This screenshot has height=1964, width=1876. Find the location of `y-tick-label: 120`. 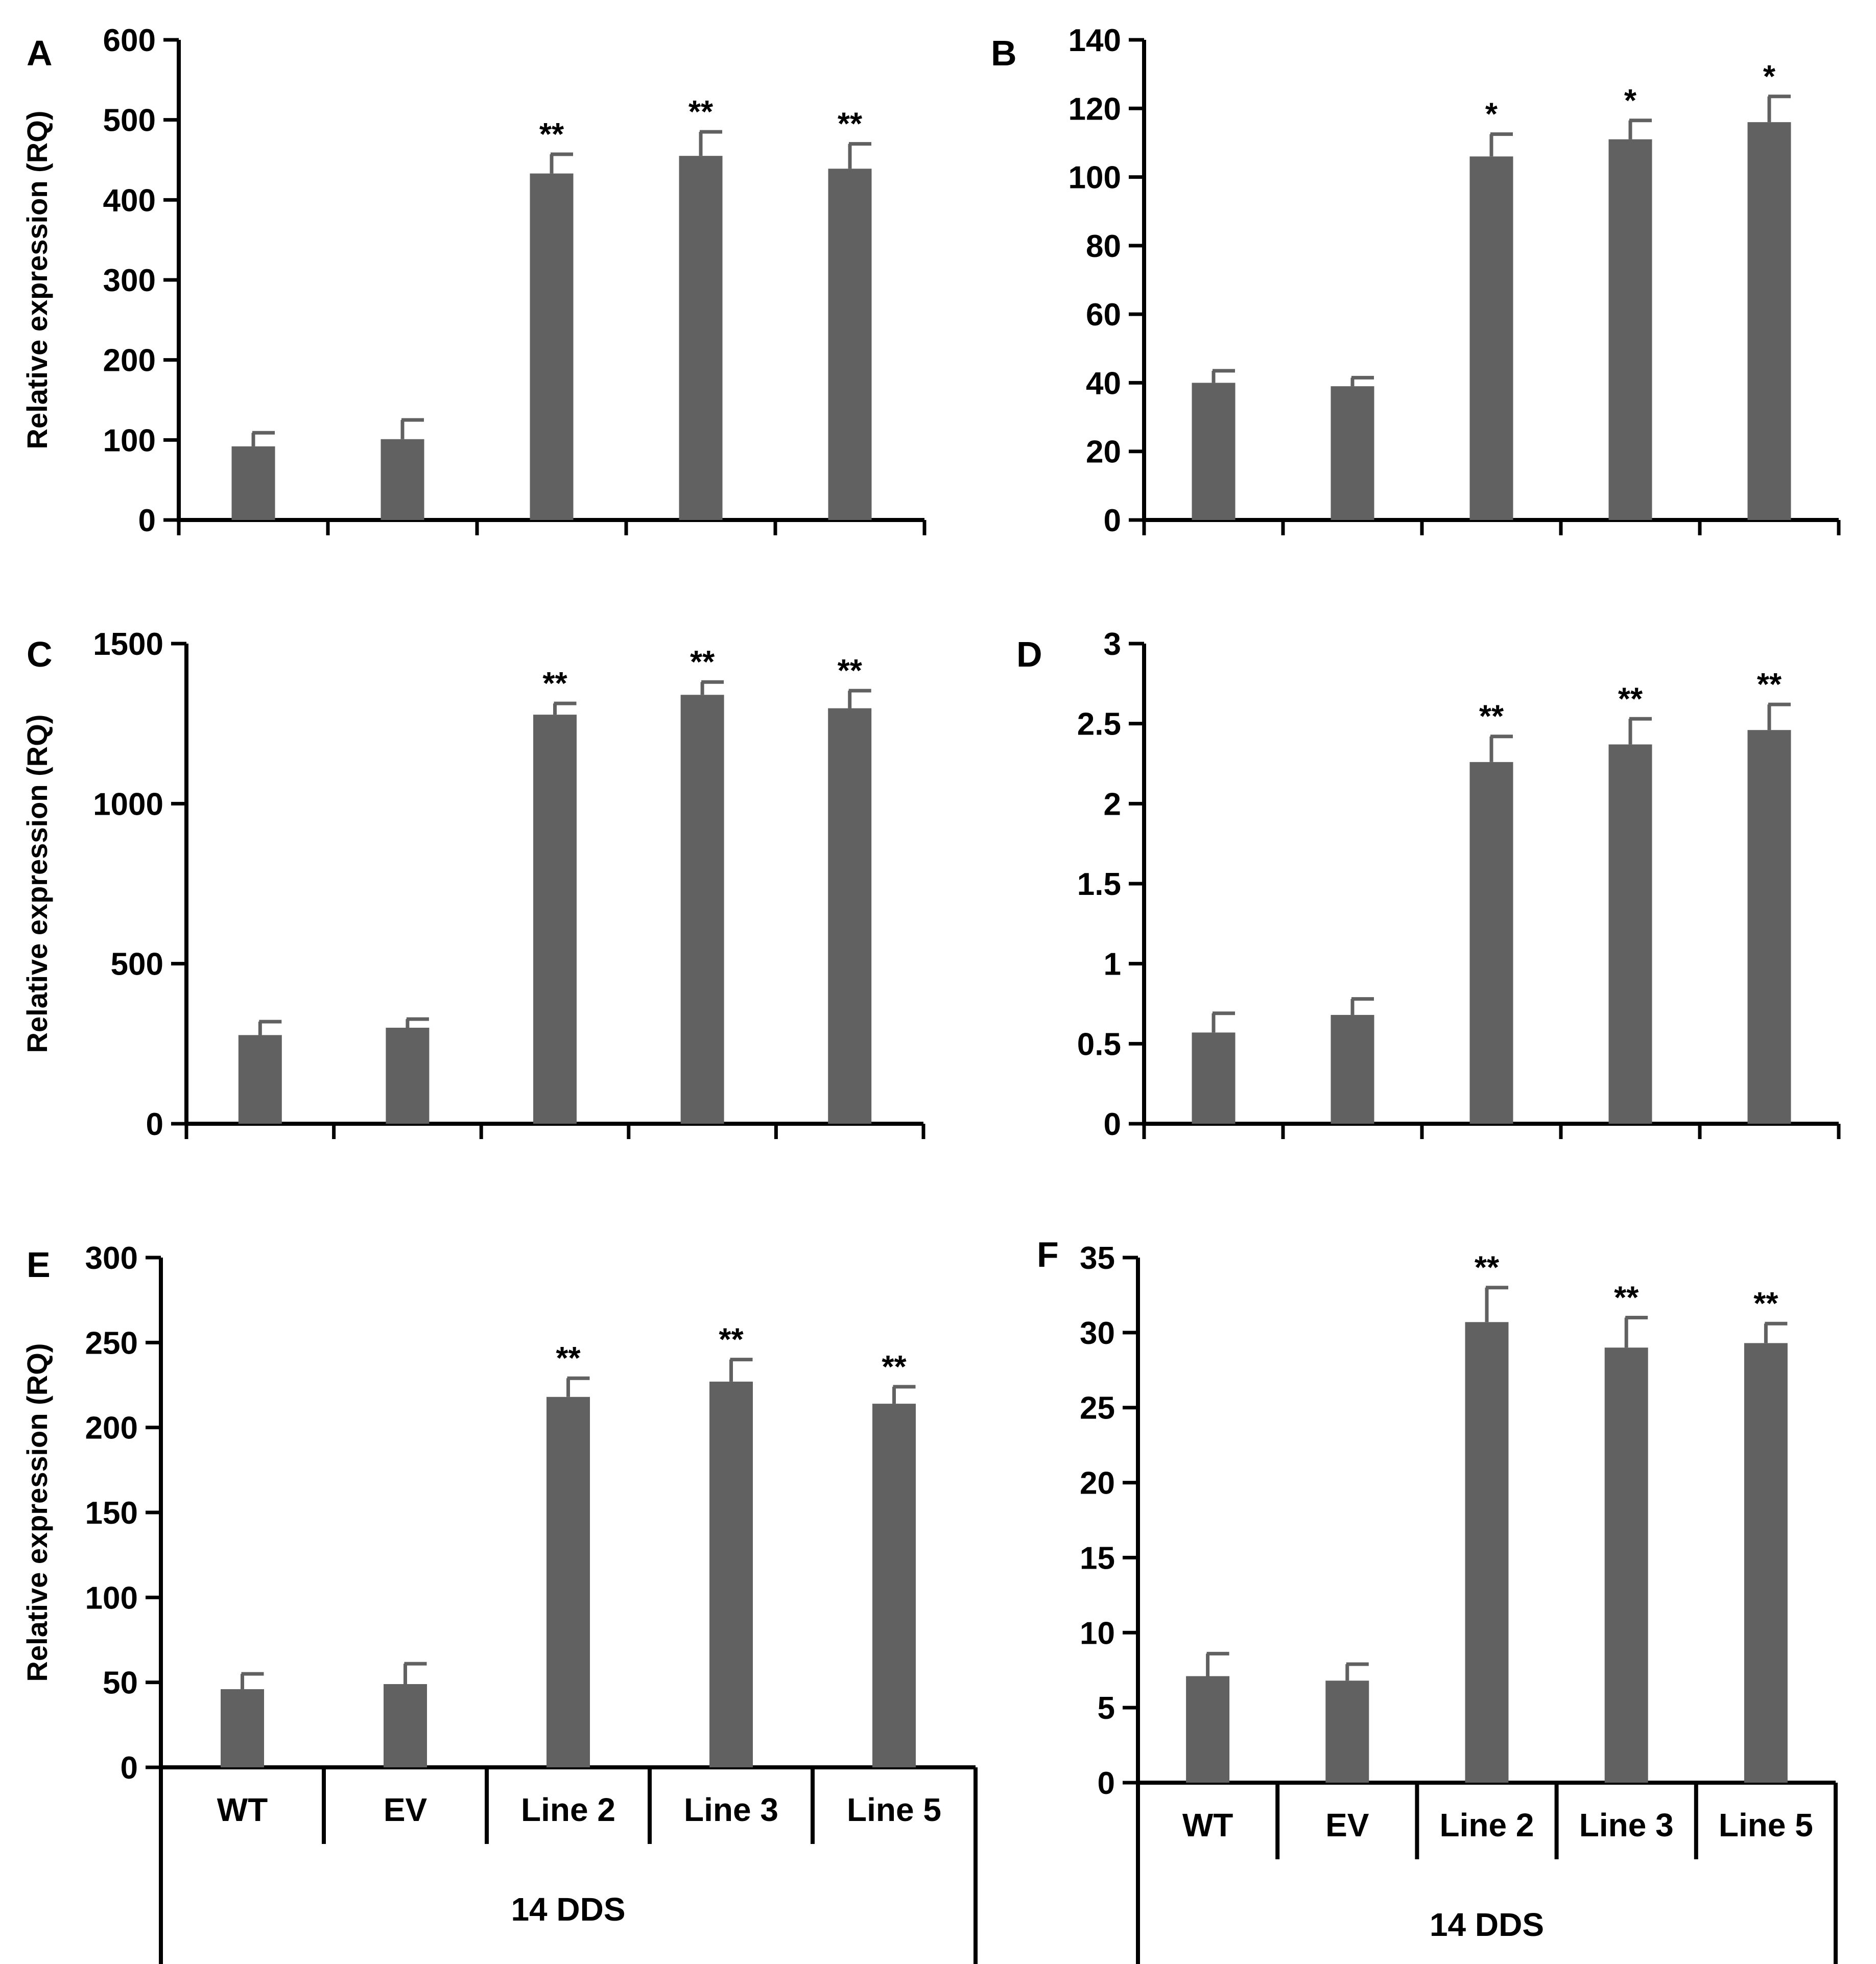

y-tick-label: 120 is located at coordinates (1094, 109).